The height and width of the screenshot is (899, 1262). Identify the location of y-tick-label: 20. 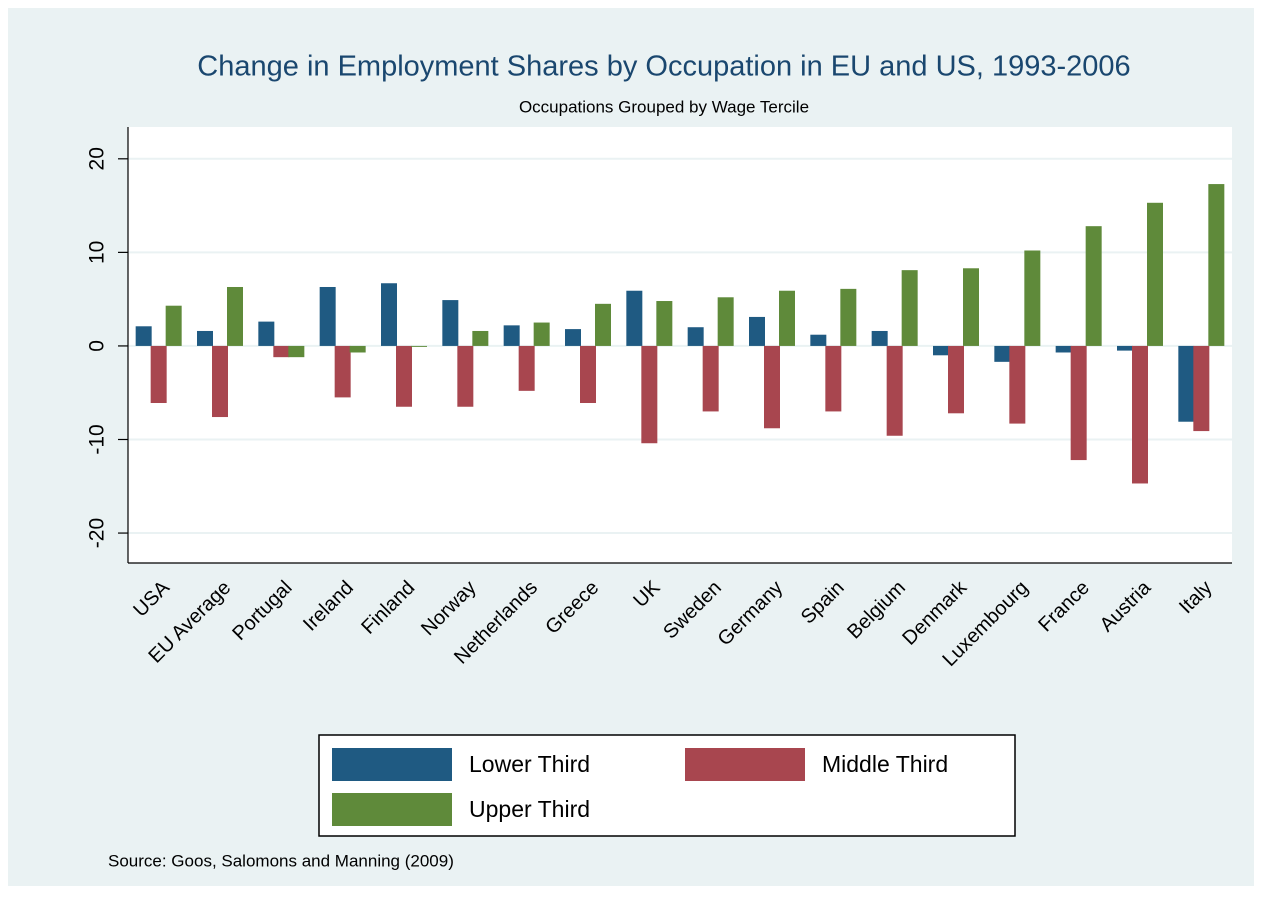
(97, 158).